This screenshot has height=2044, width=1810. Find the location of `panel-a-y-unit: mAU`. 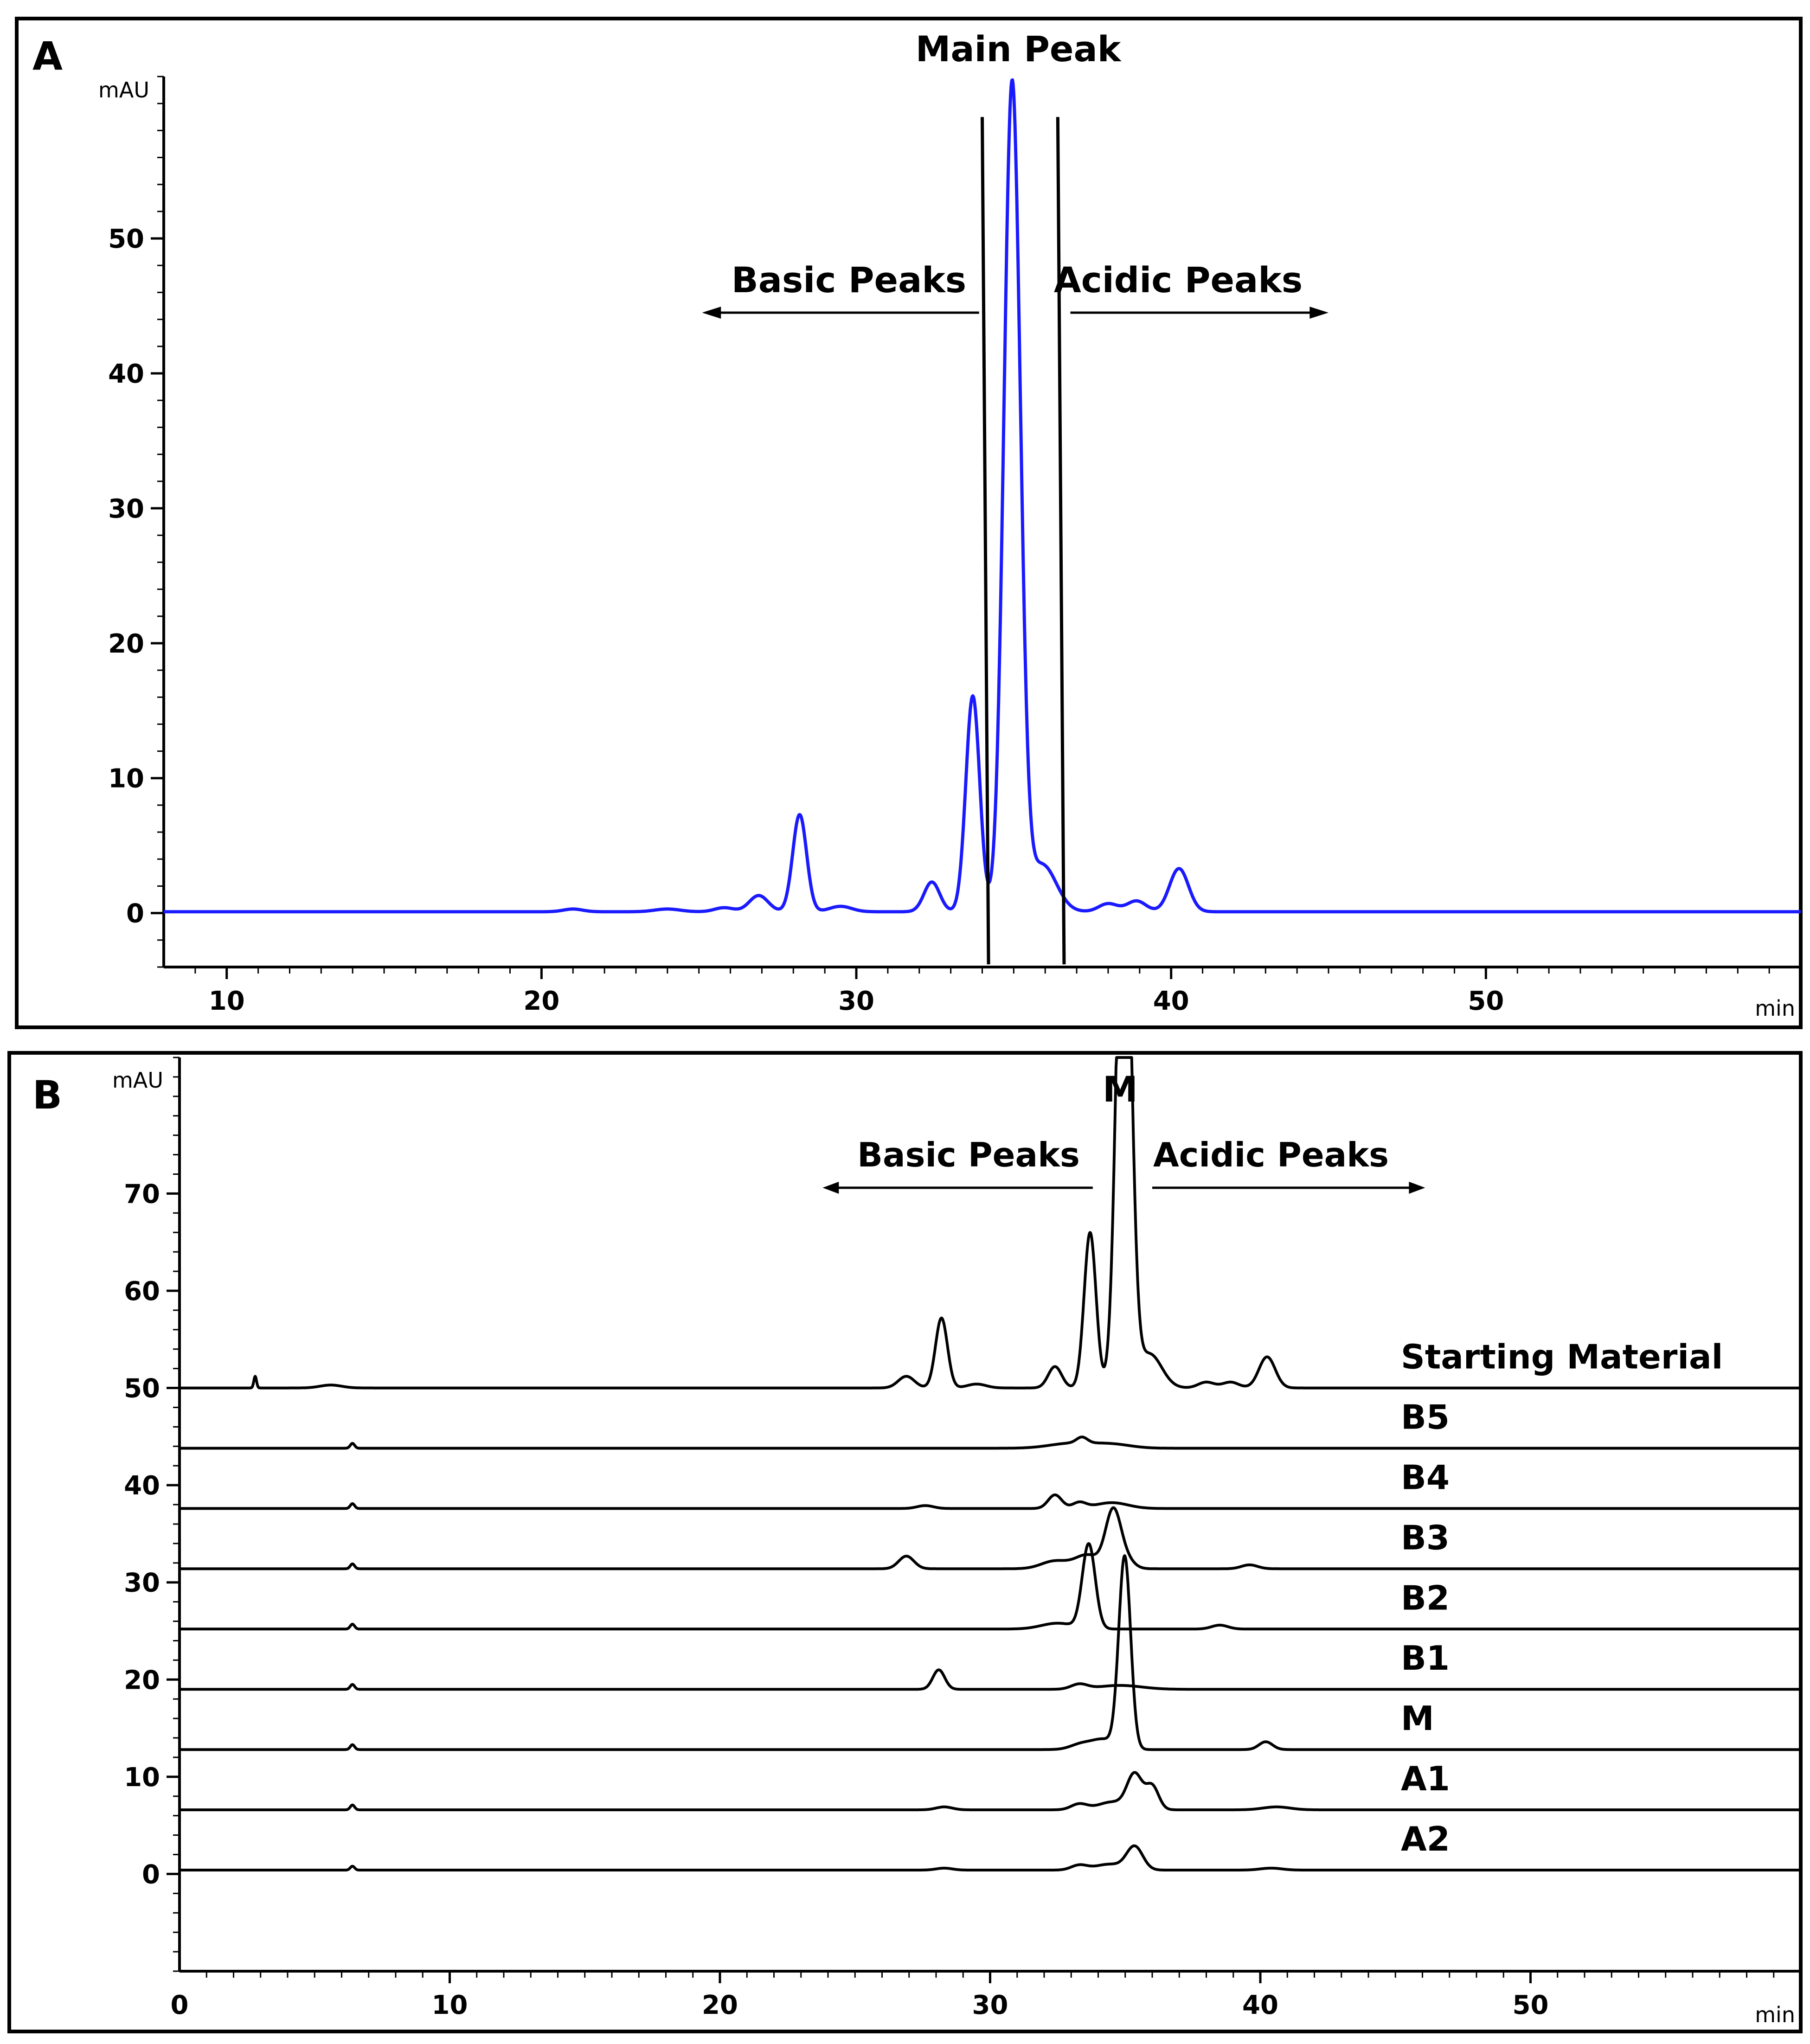

panel-a-y-unit: mAU is located at coordinates (123, 90).